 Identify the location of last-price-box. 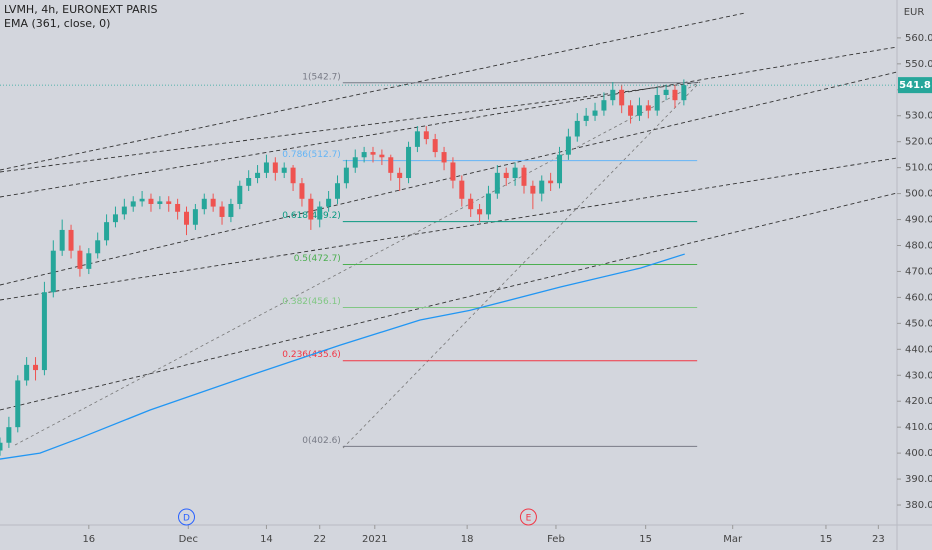
(915, 85).